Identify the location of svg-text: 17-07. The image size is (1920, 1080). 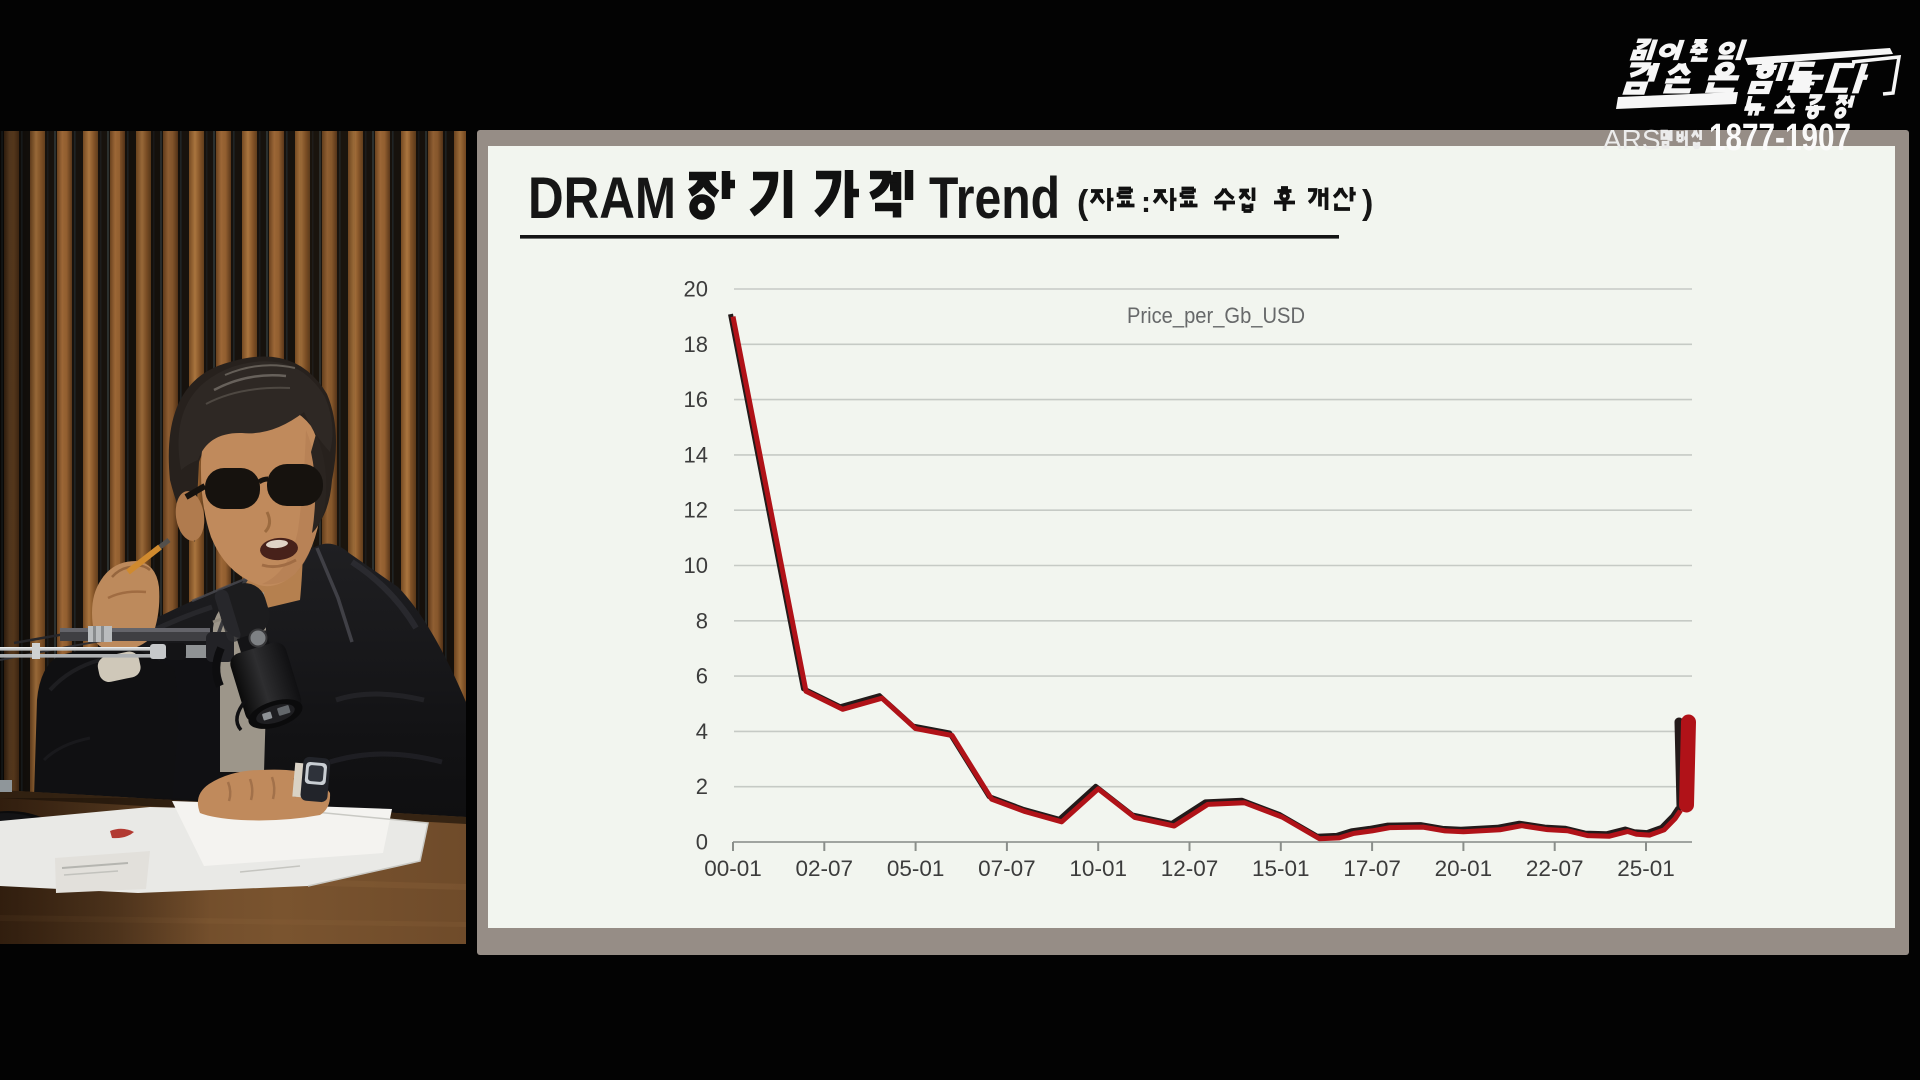
(1372, 868).